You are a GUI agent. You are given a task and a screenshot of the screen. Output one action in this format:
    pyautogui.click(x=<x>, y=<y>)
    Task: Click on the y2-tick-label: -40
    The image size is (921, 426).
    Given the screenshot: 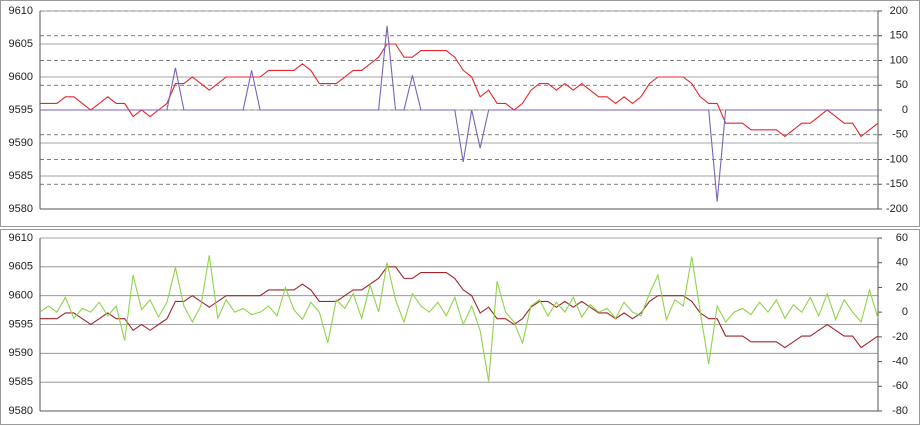 What is the action you would take?
    pyautogui.click(x=900, y=361)
    